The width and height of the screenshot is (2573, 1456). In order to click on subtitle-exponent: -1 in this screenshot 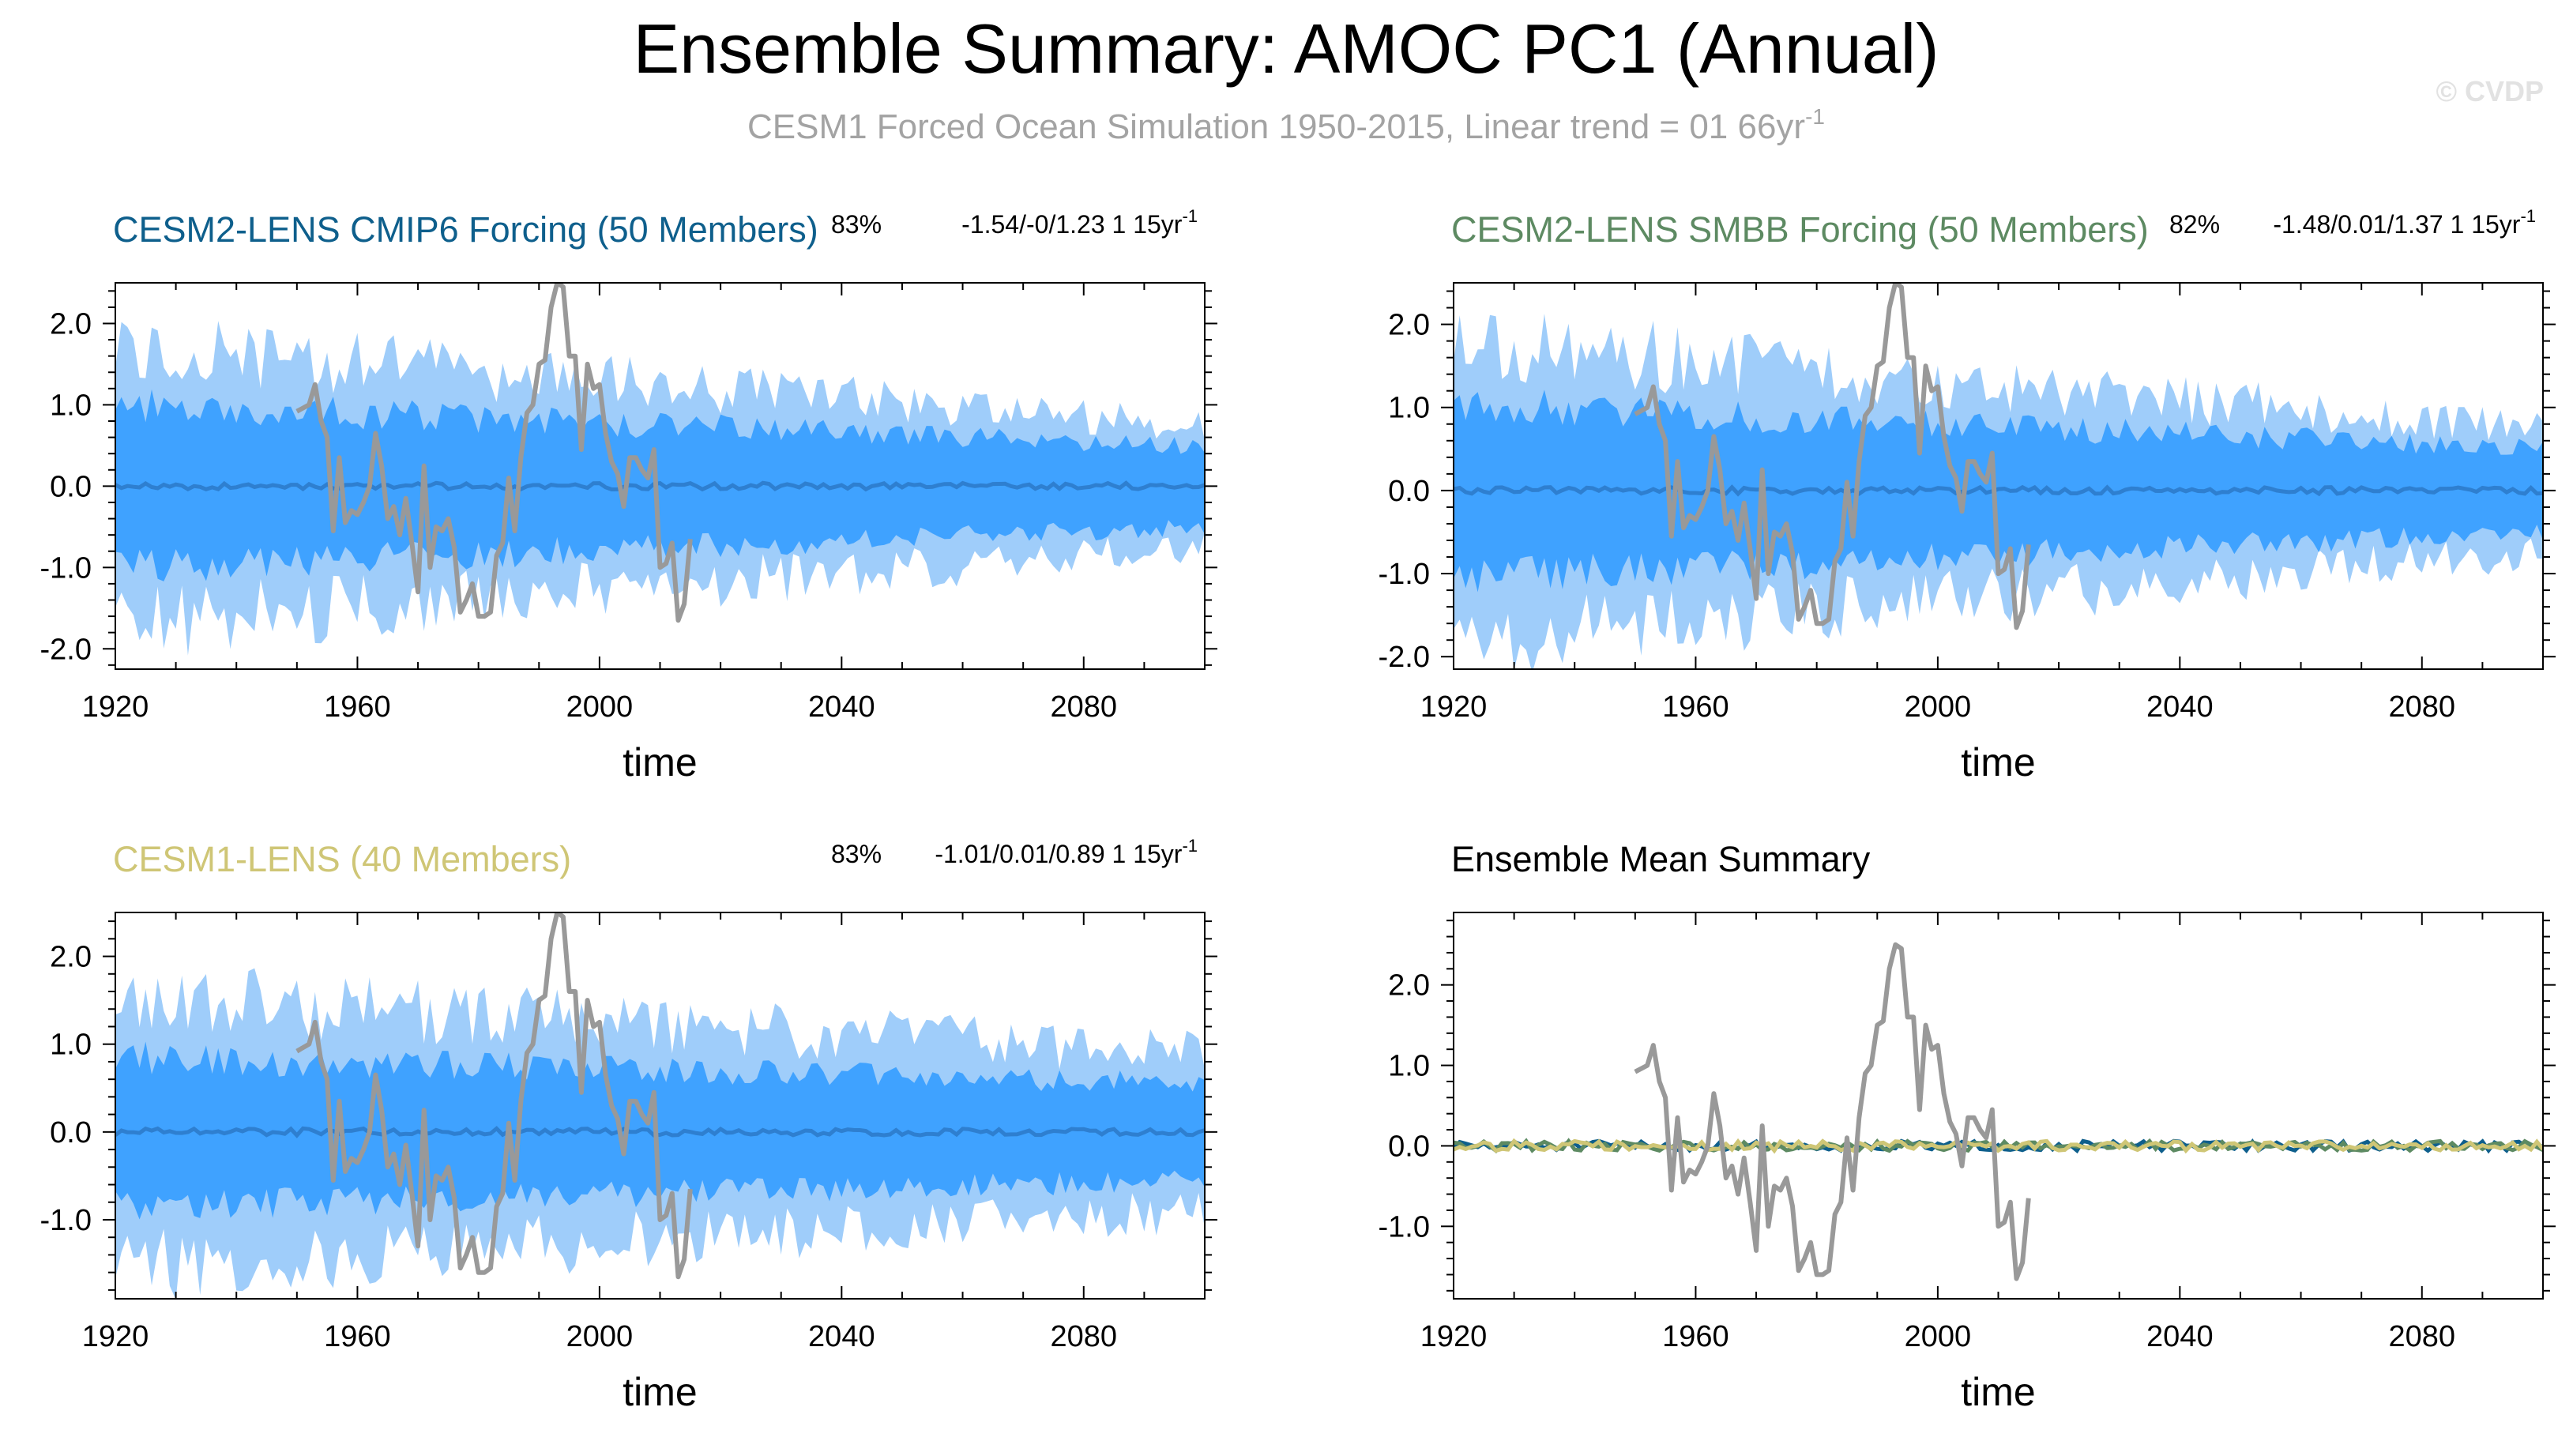, I will do `click(1815, 116)`.